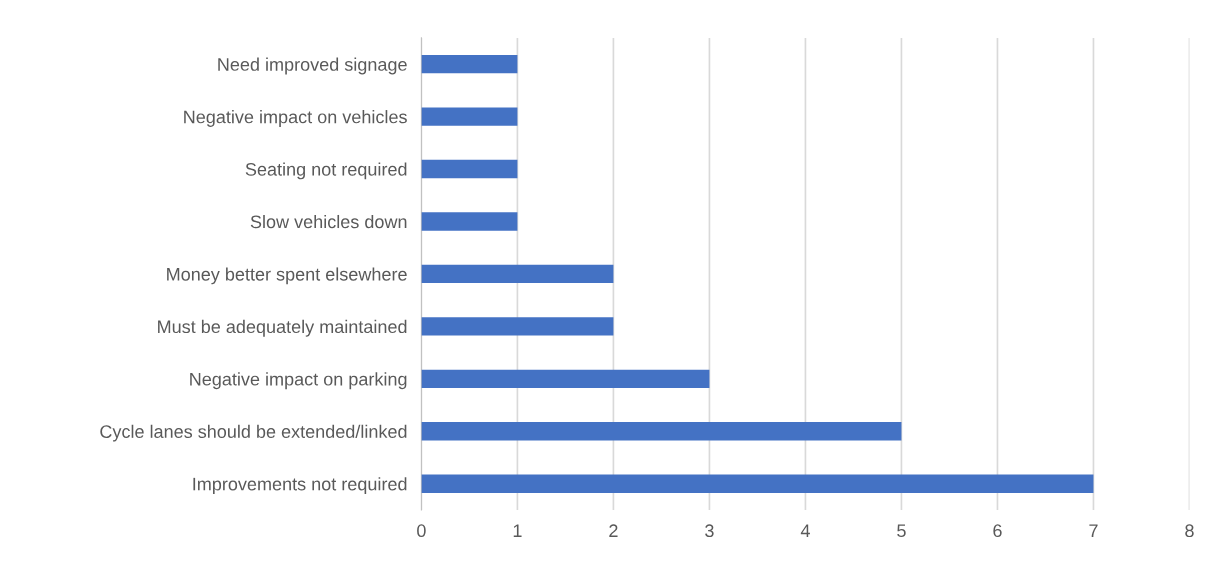 Image resolution: width=1225 pixels, height=566 pixels. Describe the element at coordinates (901, 531) in the screenshot. I see `x-tick-label: 5` at that location.